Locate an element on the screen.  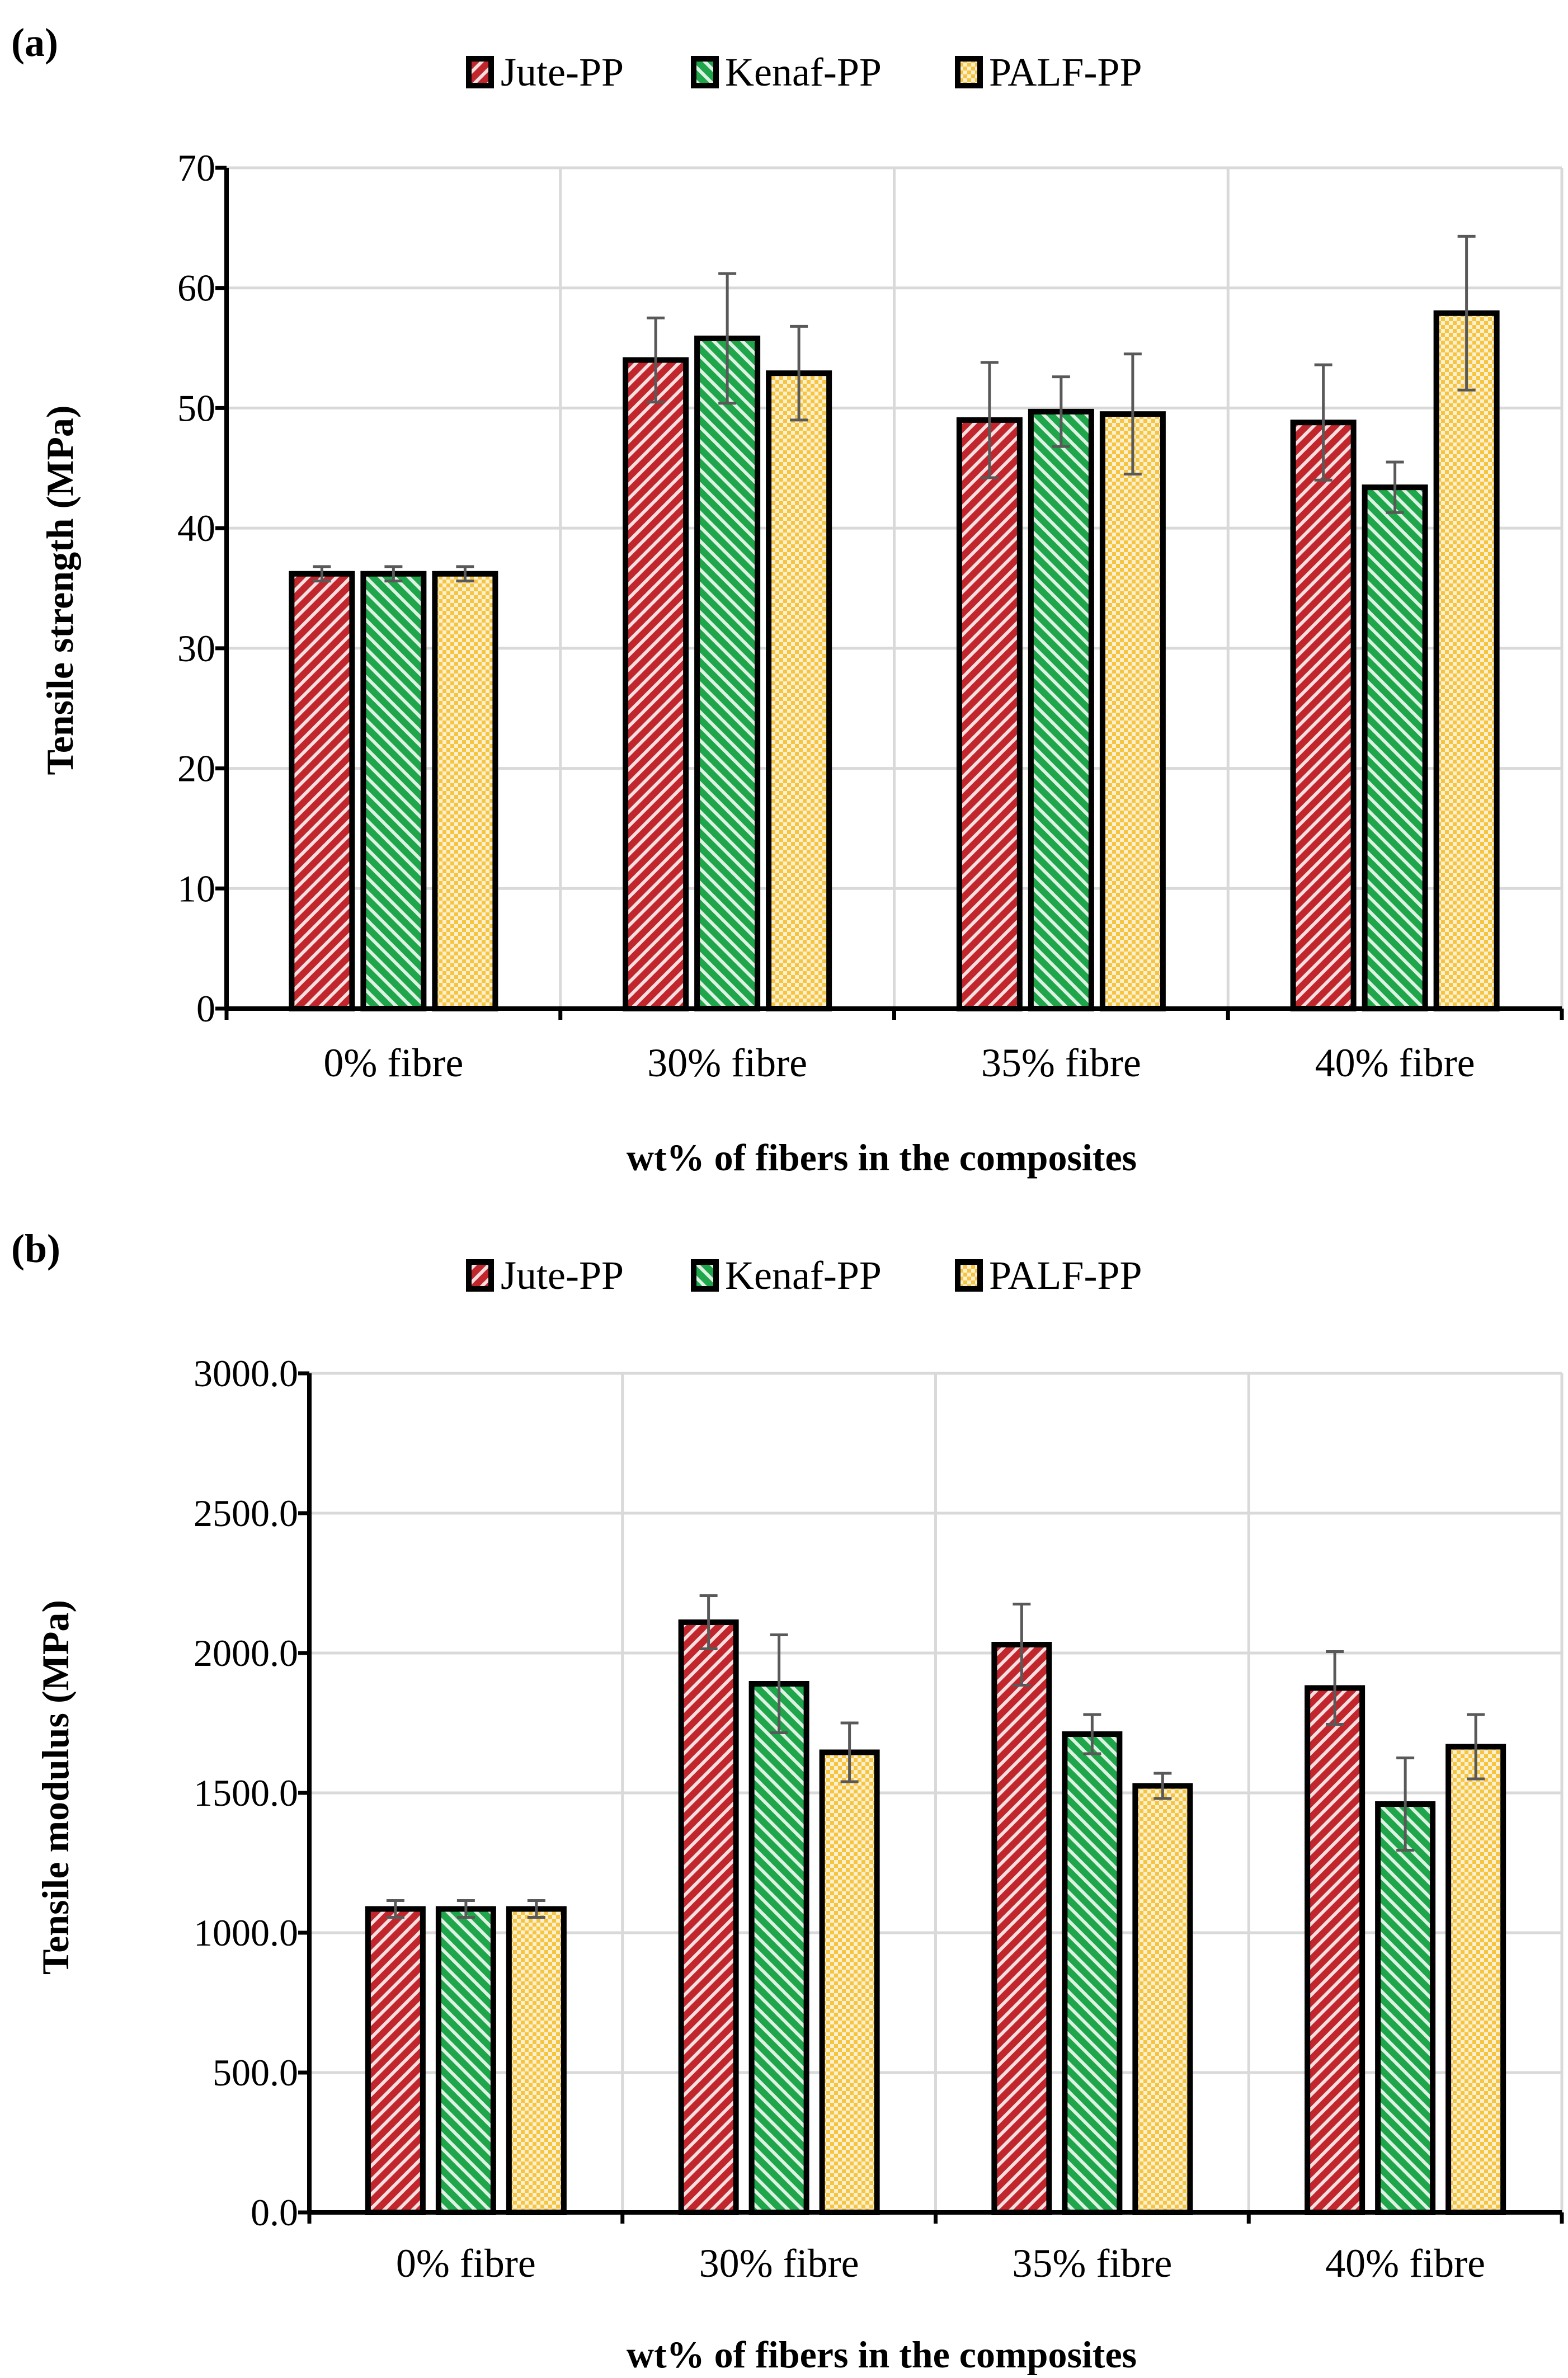
legend-swatch-kenaf-b is located at coordinates (705, 1275).